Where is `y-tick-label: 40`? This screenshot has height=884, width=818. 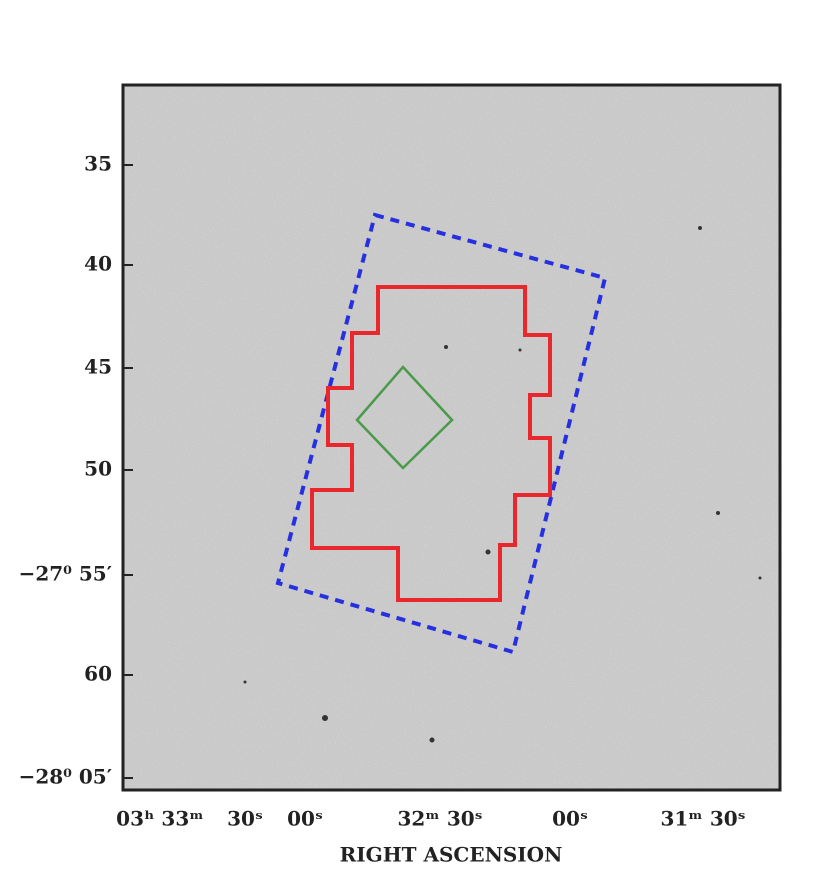 y-tick-label: 40 is located at coordinates (98, 264).